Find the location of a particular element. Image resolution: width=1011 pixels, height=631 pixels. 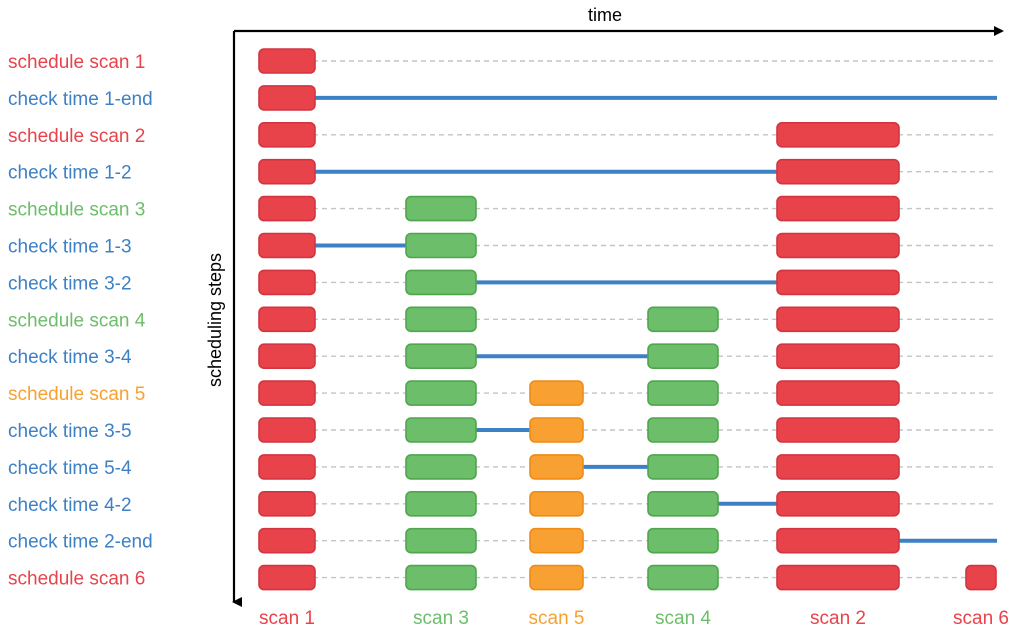

step-label: check time 3-5 is located at coordinates (70, 431).